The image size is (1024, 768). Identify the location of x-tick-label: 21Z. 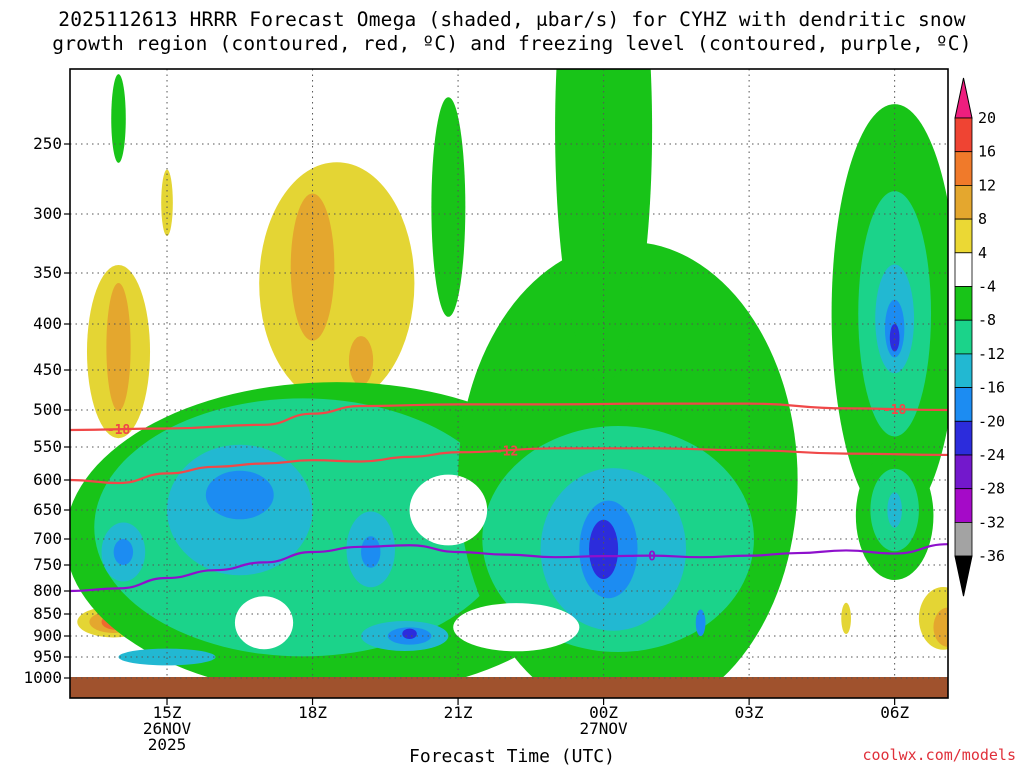
(458, 712).